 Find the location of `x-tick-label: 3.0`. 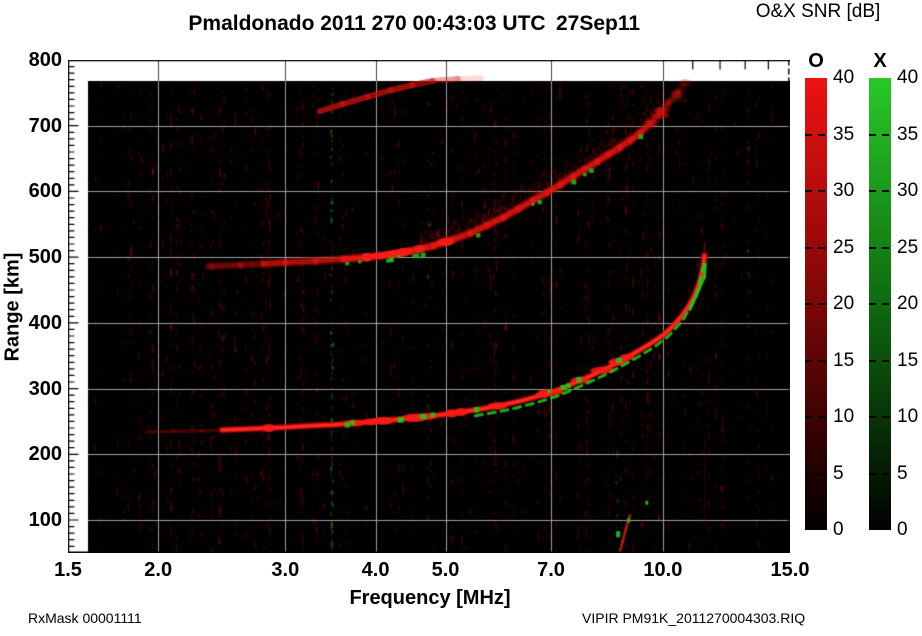

x-tick-label: 3.0 is located at coordinates (285, 570).